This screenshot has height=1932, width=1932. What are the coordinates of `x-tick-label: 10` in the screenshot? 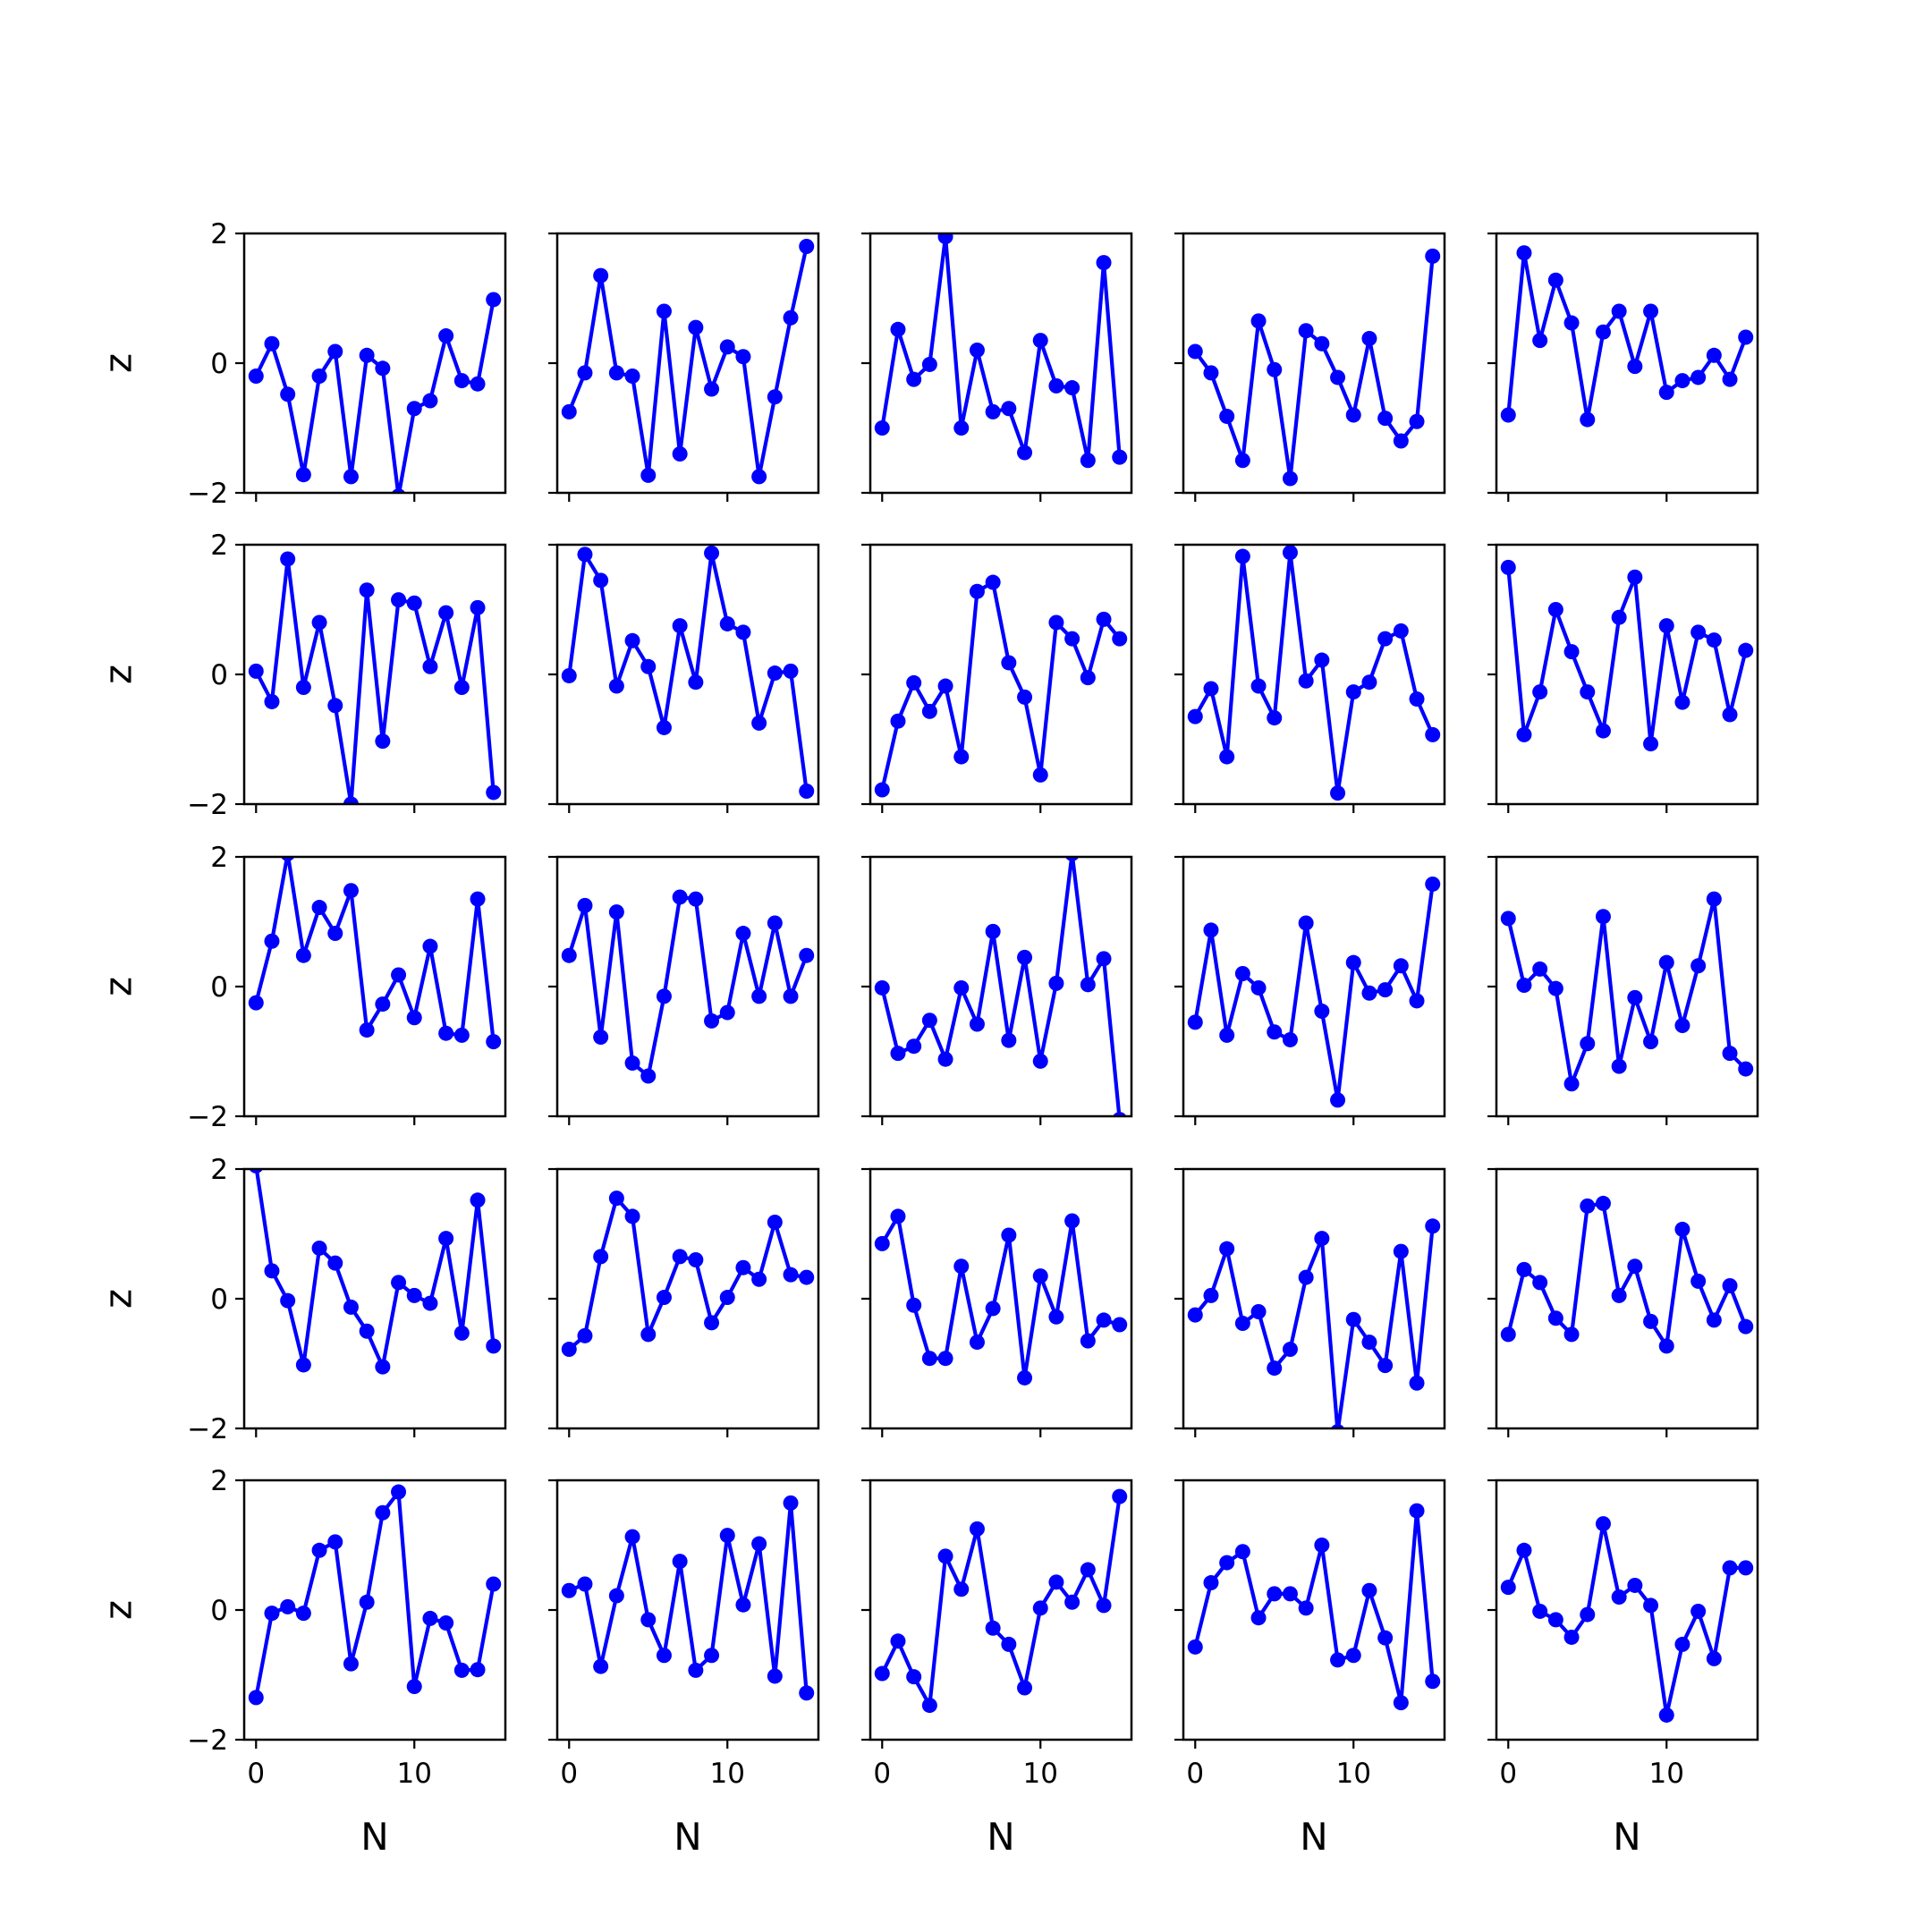 It's located at (1353, 1774).